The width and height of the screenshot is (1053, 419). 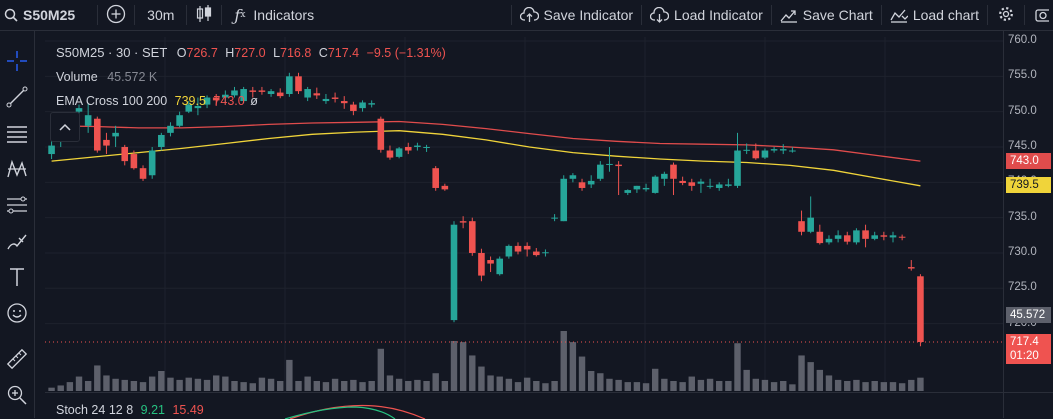 What do you see at coordinates (1022, 40) in the screenshot?
I see `price-tick-label: 760.0` at bounding box center [1022, 40].